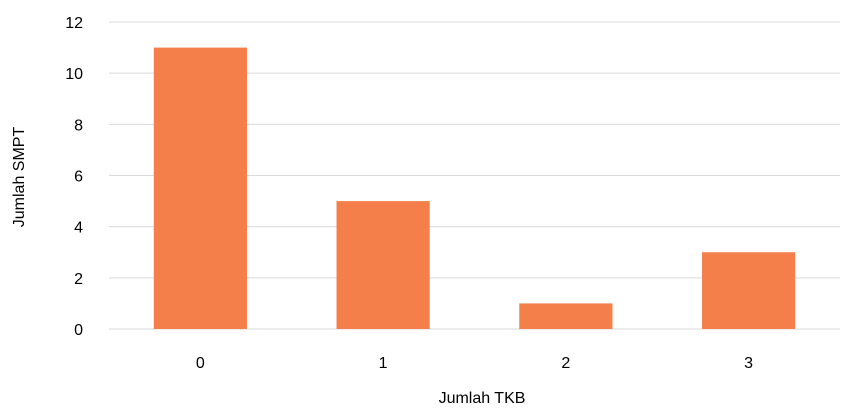  What do you see at coordinates (474, 363) in the screenshot?
I see `x-axis-ticks: 0 1 2 3` at bounding box center [474, 363].